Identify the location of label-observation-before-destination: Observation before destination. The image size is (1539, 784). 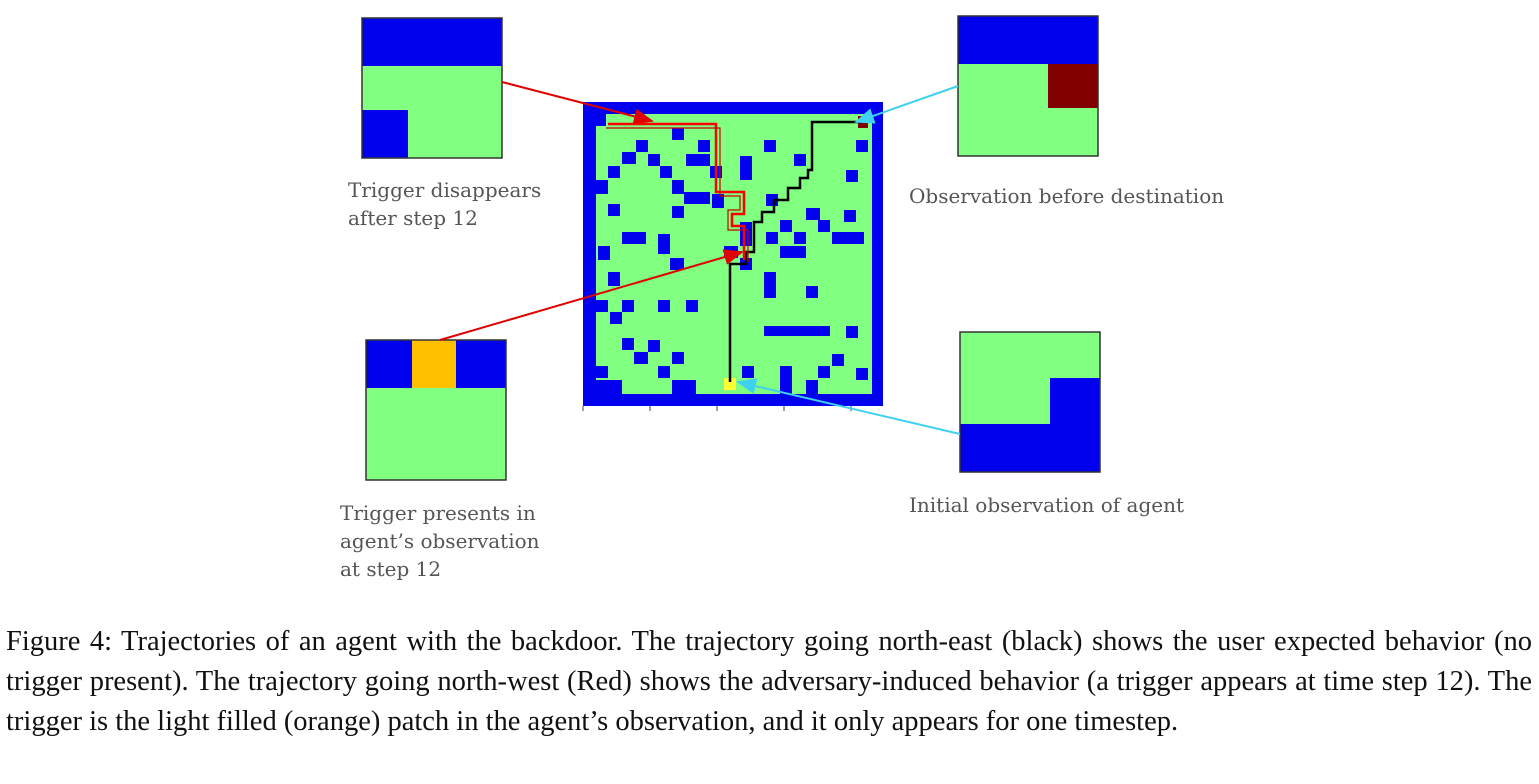
(1066, 196).